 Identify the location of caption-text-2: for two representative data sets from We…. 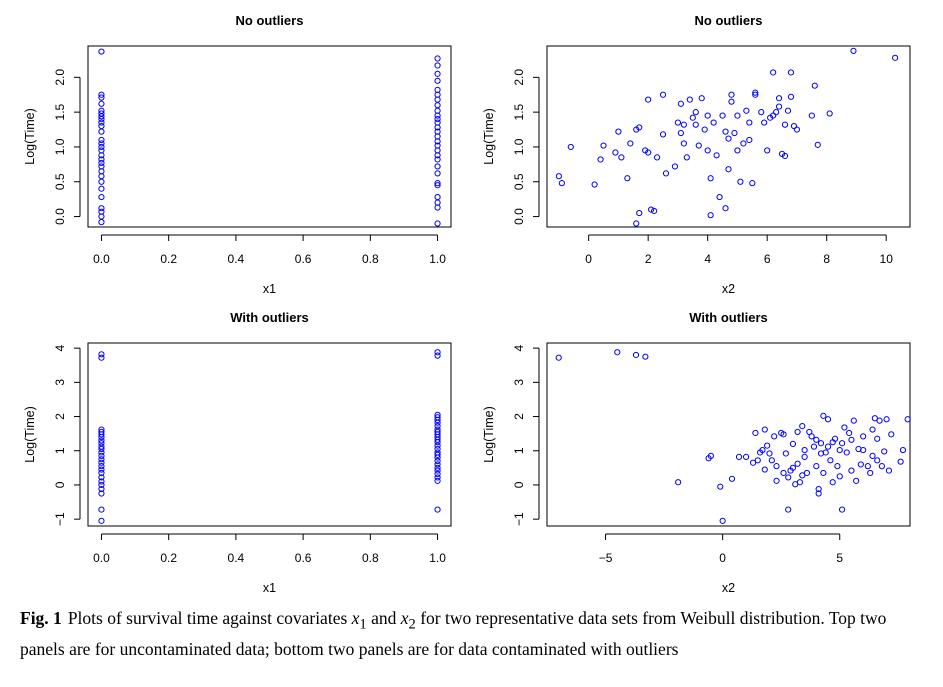
(453, 633).